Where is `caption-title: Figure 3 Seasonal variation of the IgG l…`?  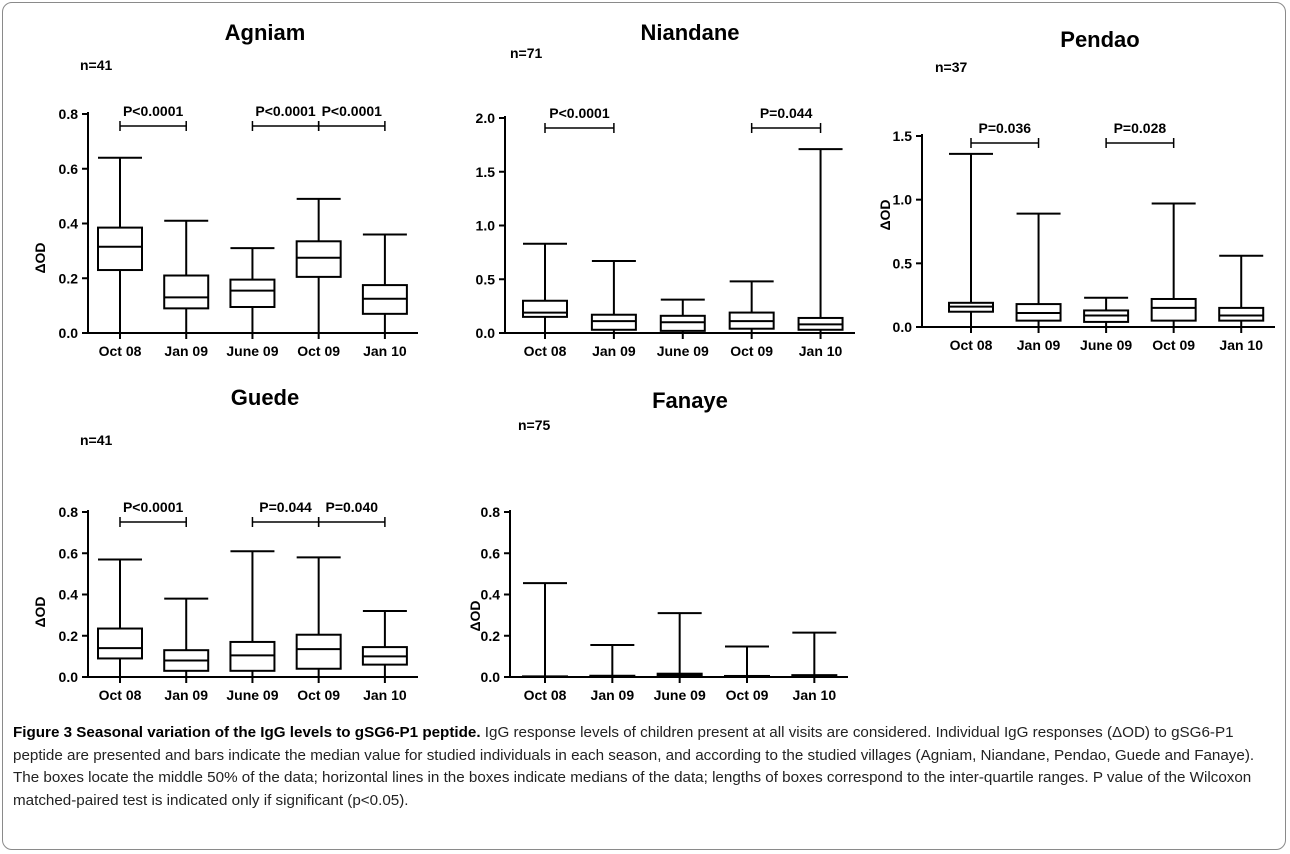 caption-title: Figure 3 Seasonal variation of the IgG l… is located at coordinates (247, 732).